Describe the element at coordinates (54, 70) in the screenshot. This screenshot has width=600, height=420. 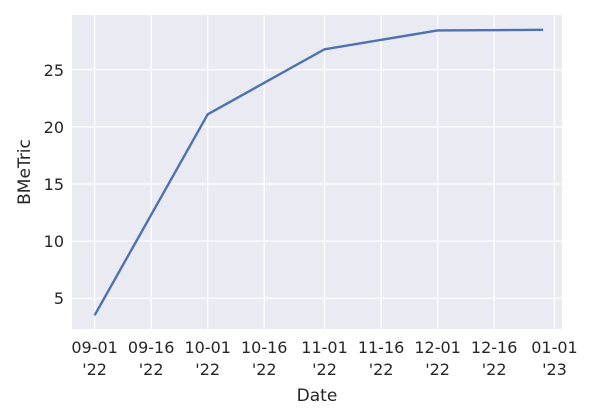
I see `y-tick-label: 25` at that location.